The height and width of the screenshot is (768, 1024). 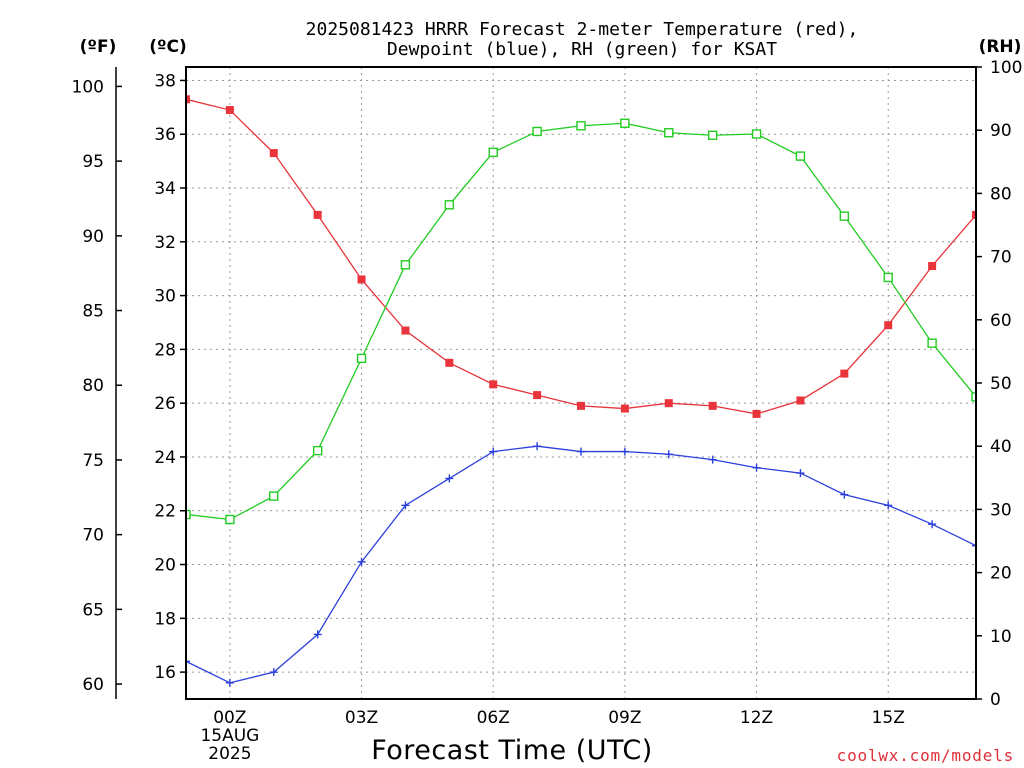 What do you see at coordinates (93, 685) in the screenshot?
I see `fahrenheit-tick-label: 60` at bounding box center [93, 685].